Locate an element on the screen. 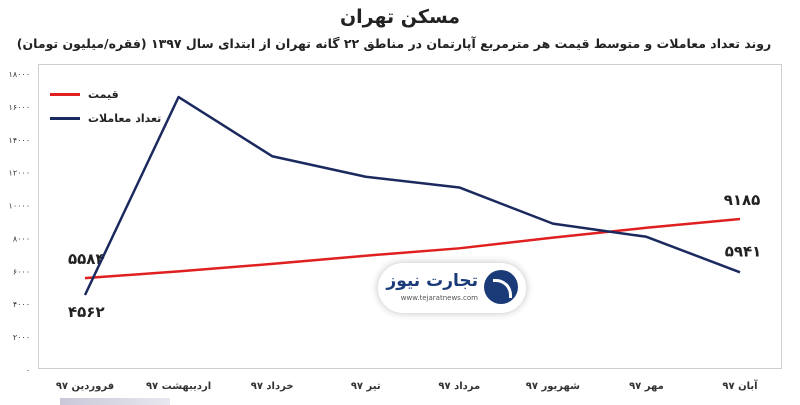 This screenshot has width=800, height=405. legend-item-transactions: تعداد معاملات is located at coordinates (105, 118).